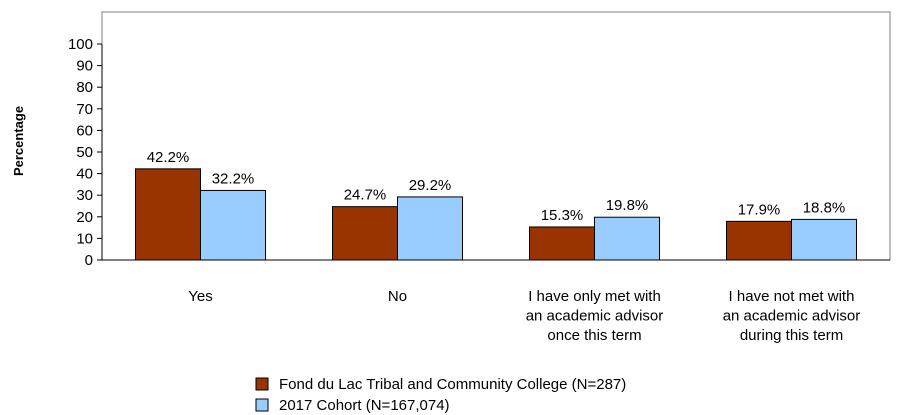  What do you see at coordinates (364, 405) in the screenshot?
I see `legend-label: 2017 Cohort (N=167,074)` at bounding box center [364, 405].